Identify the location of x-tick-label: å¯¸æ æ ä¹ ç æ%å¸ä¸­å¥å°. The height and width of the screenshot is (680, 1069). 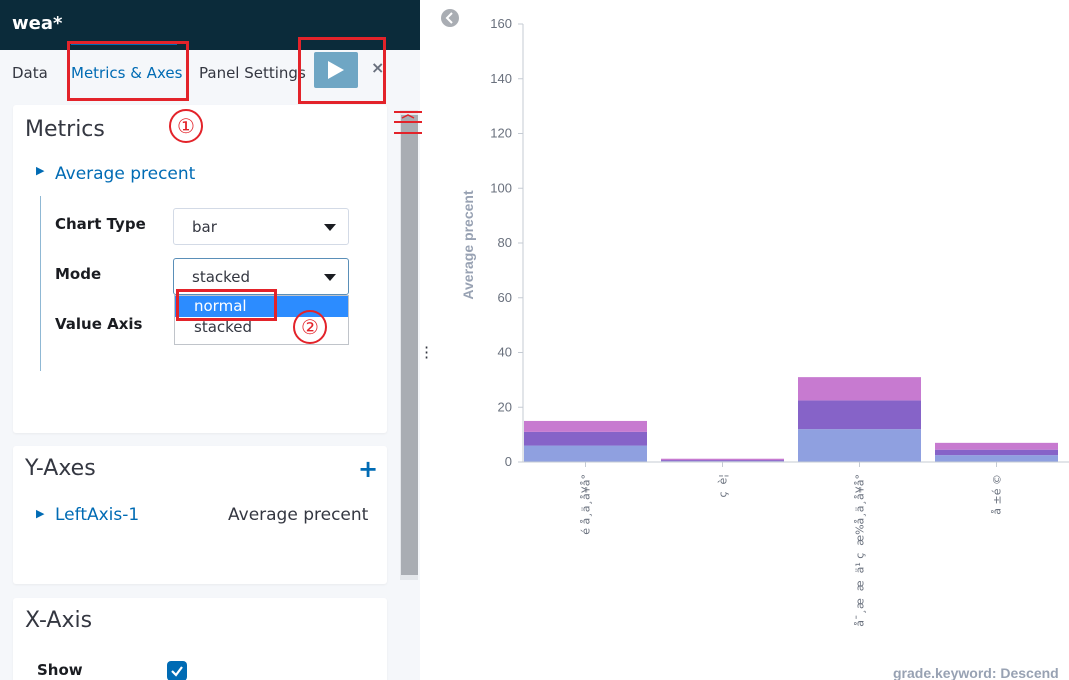
(860, 550).